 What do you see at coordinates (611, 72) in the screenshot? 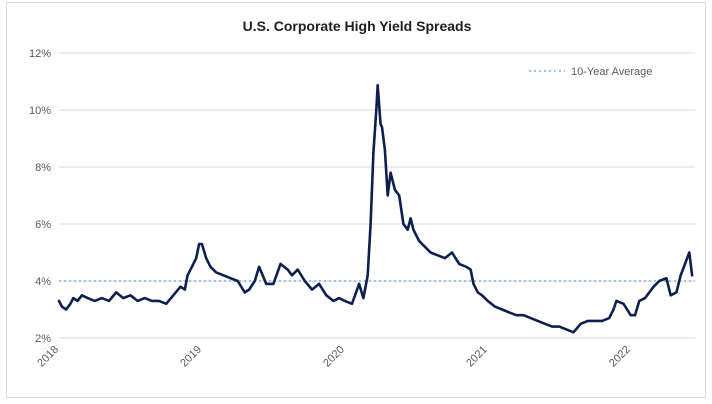
I see `legend-label-average: 10-Year Average` at bounding box center [611, 72].